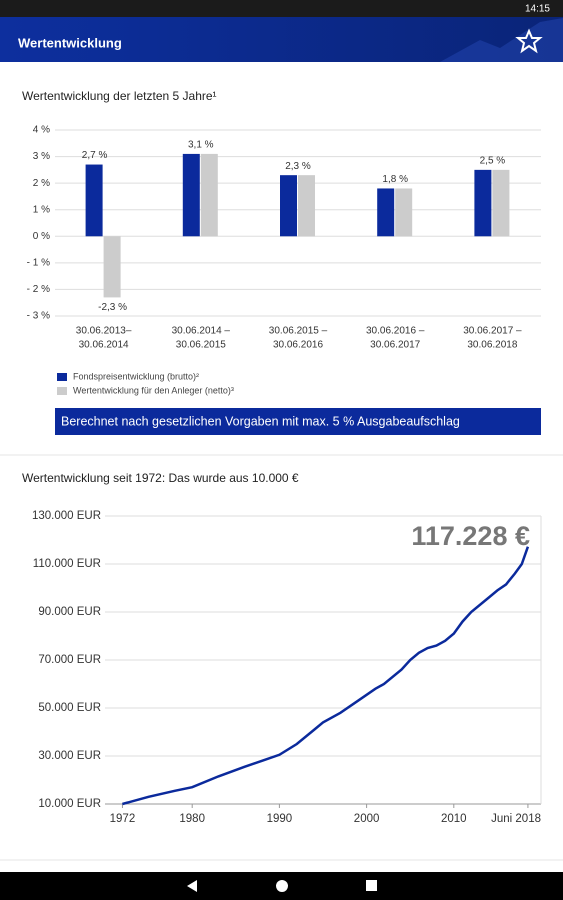 This screenshot has height=900, width=563. I want to click on y-tick-label: 110.000 EUR, so click(67, 564).